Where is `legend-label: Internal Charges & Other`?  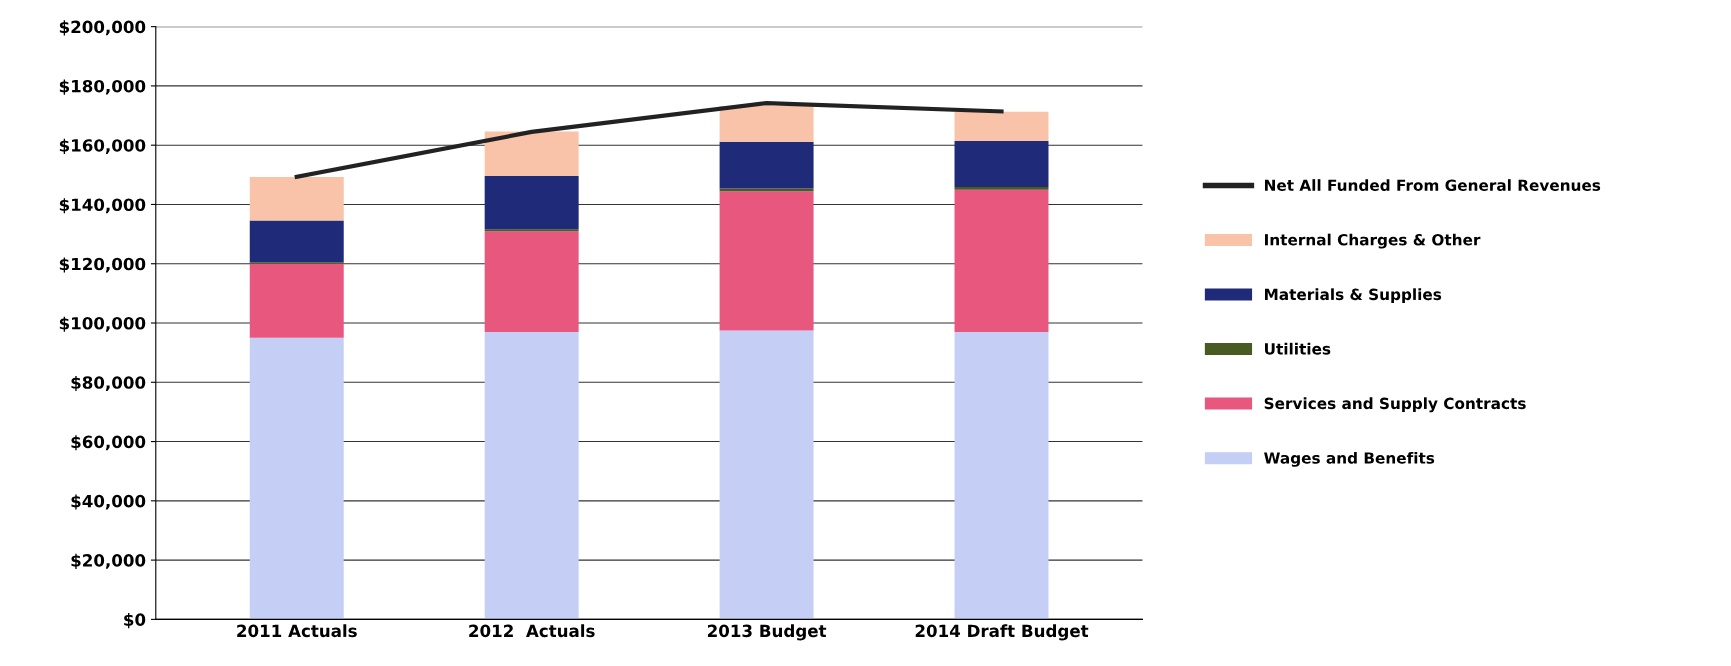 legend-label: Internal Charges & Other is located at coordinates (1373, 241).